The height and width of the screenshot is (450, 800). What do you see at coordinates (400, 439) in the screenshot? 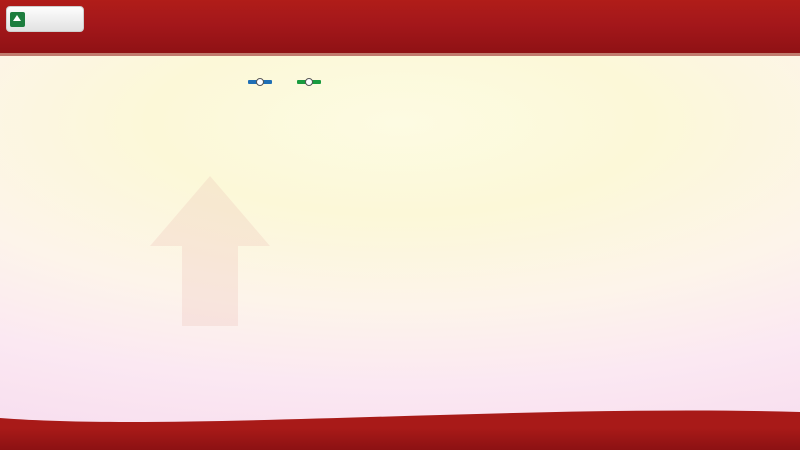
I see `footer-bar` at bounding box center [400, 439].